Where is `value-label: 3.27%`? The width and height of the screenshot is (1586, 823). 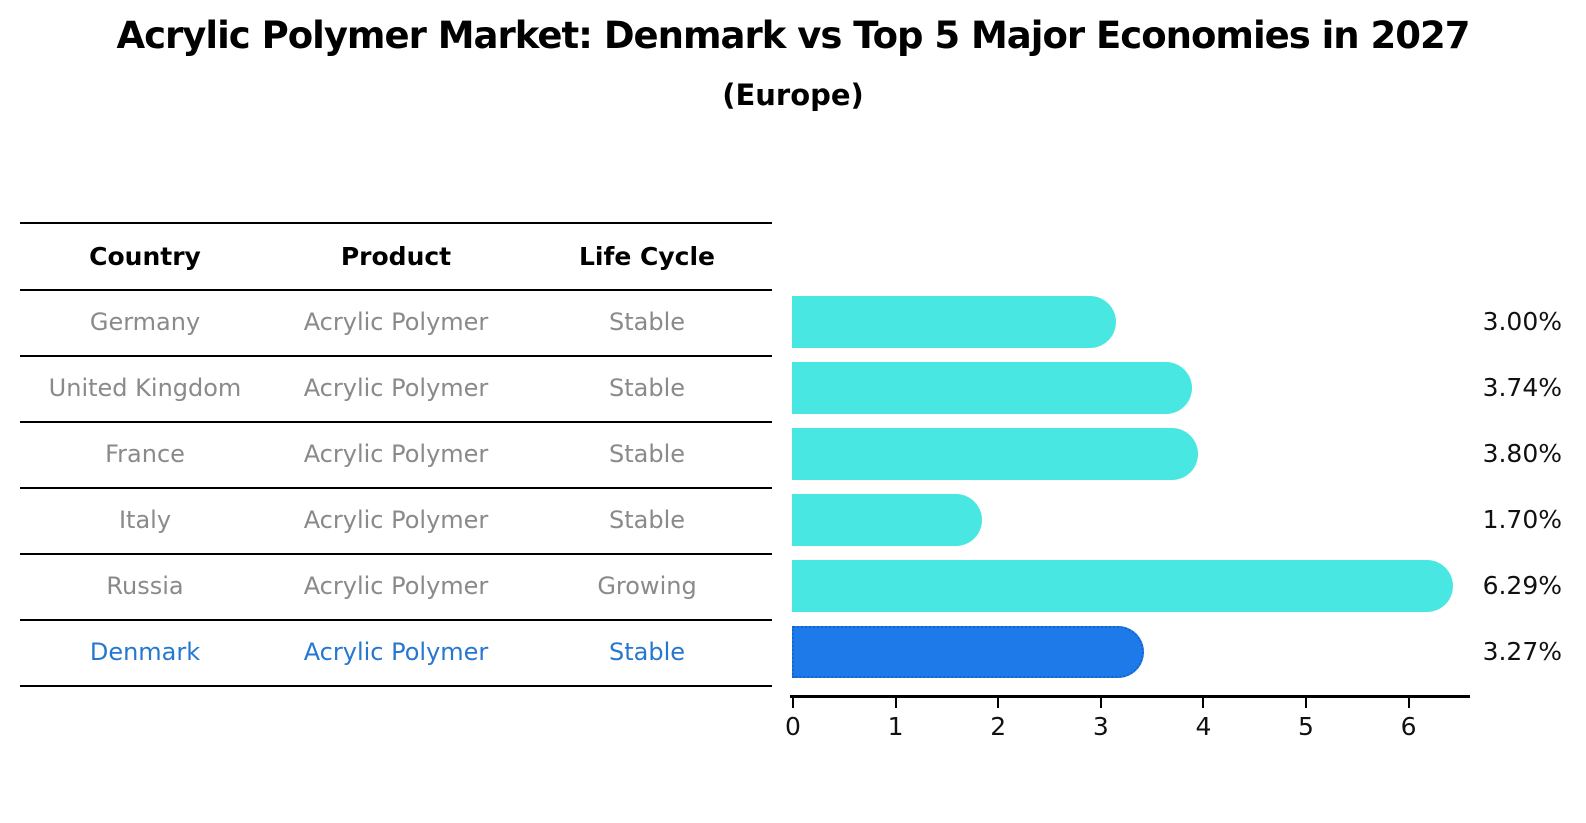
value-label: 3.27% is located at coordinates (1522, 651).